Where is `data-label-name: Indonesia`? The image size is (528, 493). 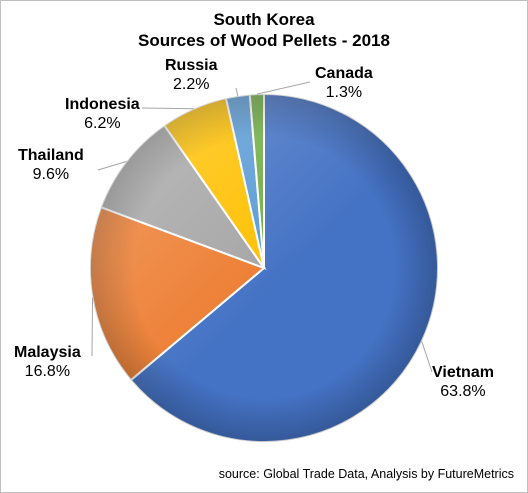
data-label-name: Indonesia is located at coordinates (102, 104).